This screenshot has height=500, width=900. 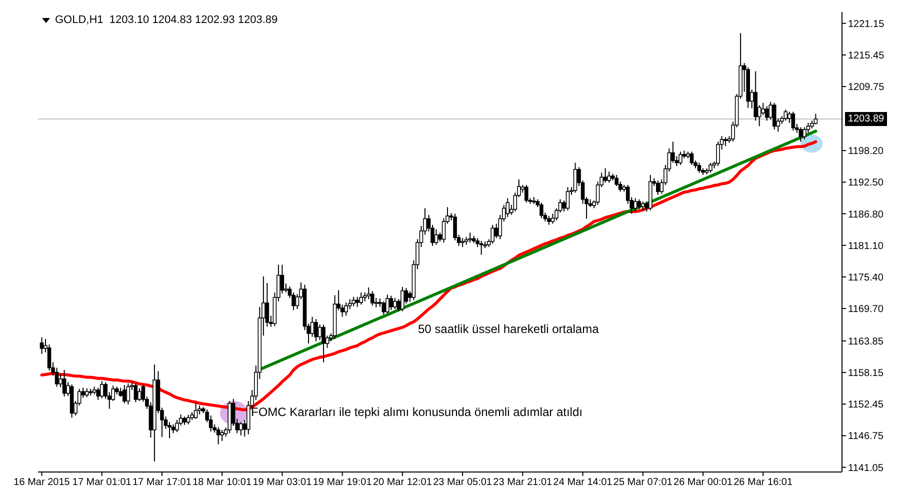 What do you see at coordinates (866, 468) in the screenshot?
I see `y-tick-label: 1141.05` at bounding box center [866, 468].